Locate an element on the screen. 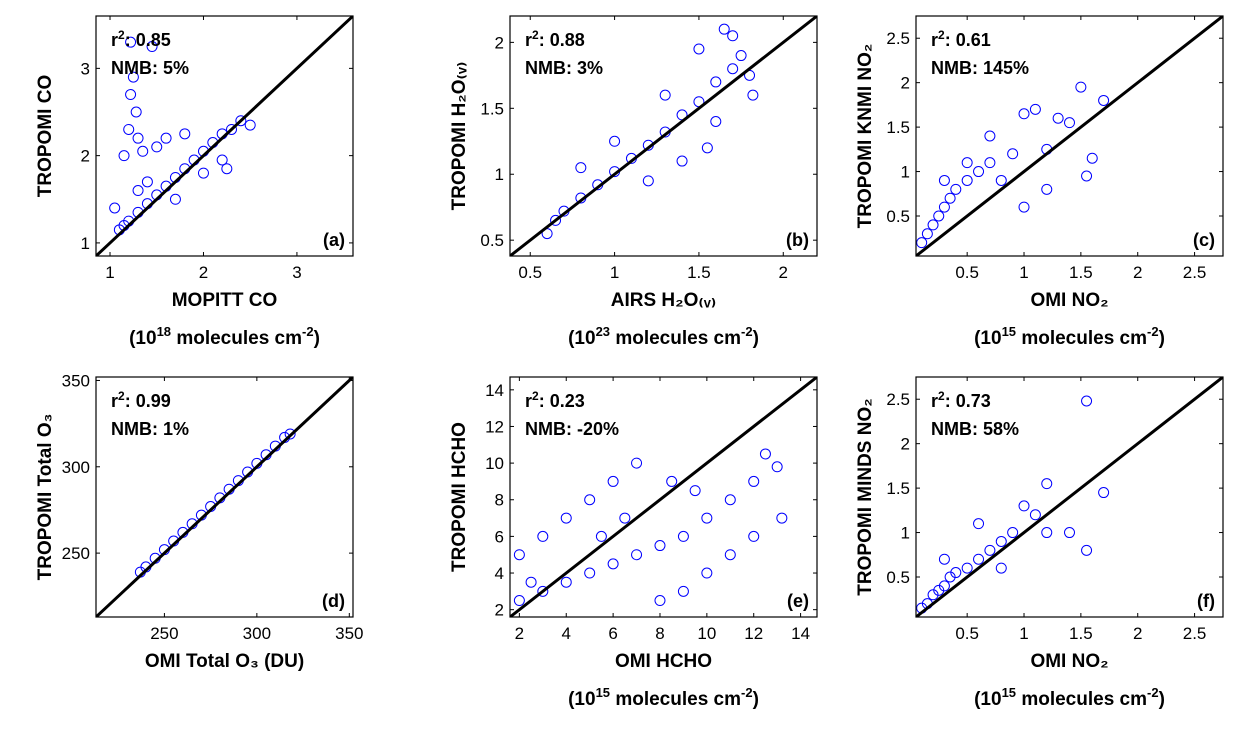  y-tick-label: 1.5 is located at coordinates (898, 127).